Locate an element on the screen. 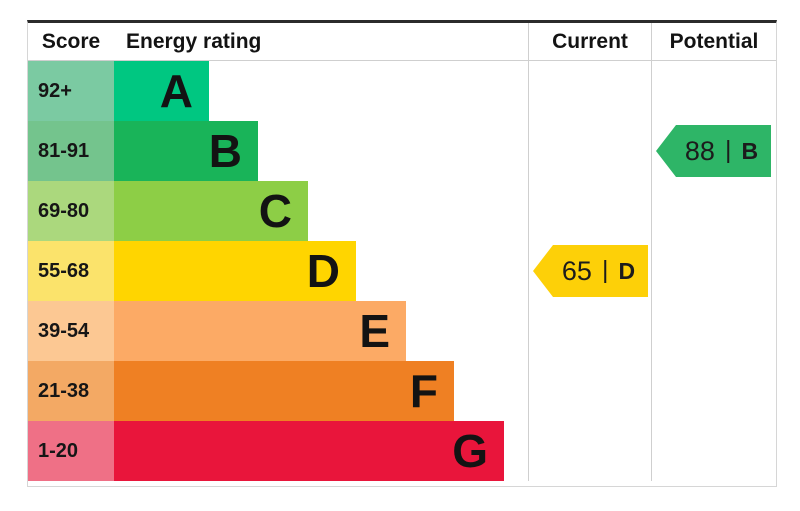 The height and width of the screenshot is (511, 800). band-letter-f: F is located at coordinates (423, 391).